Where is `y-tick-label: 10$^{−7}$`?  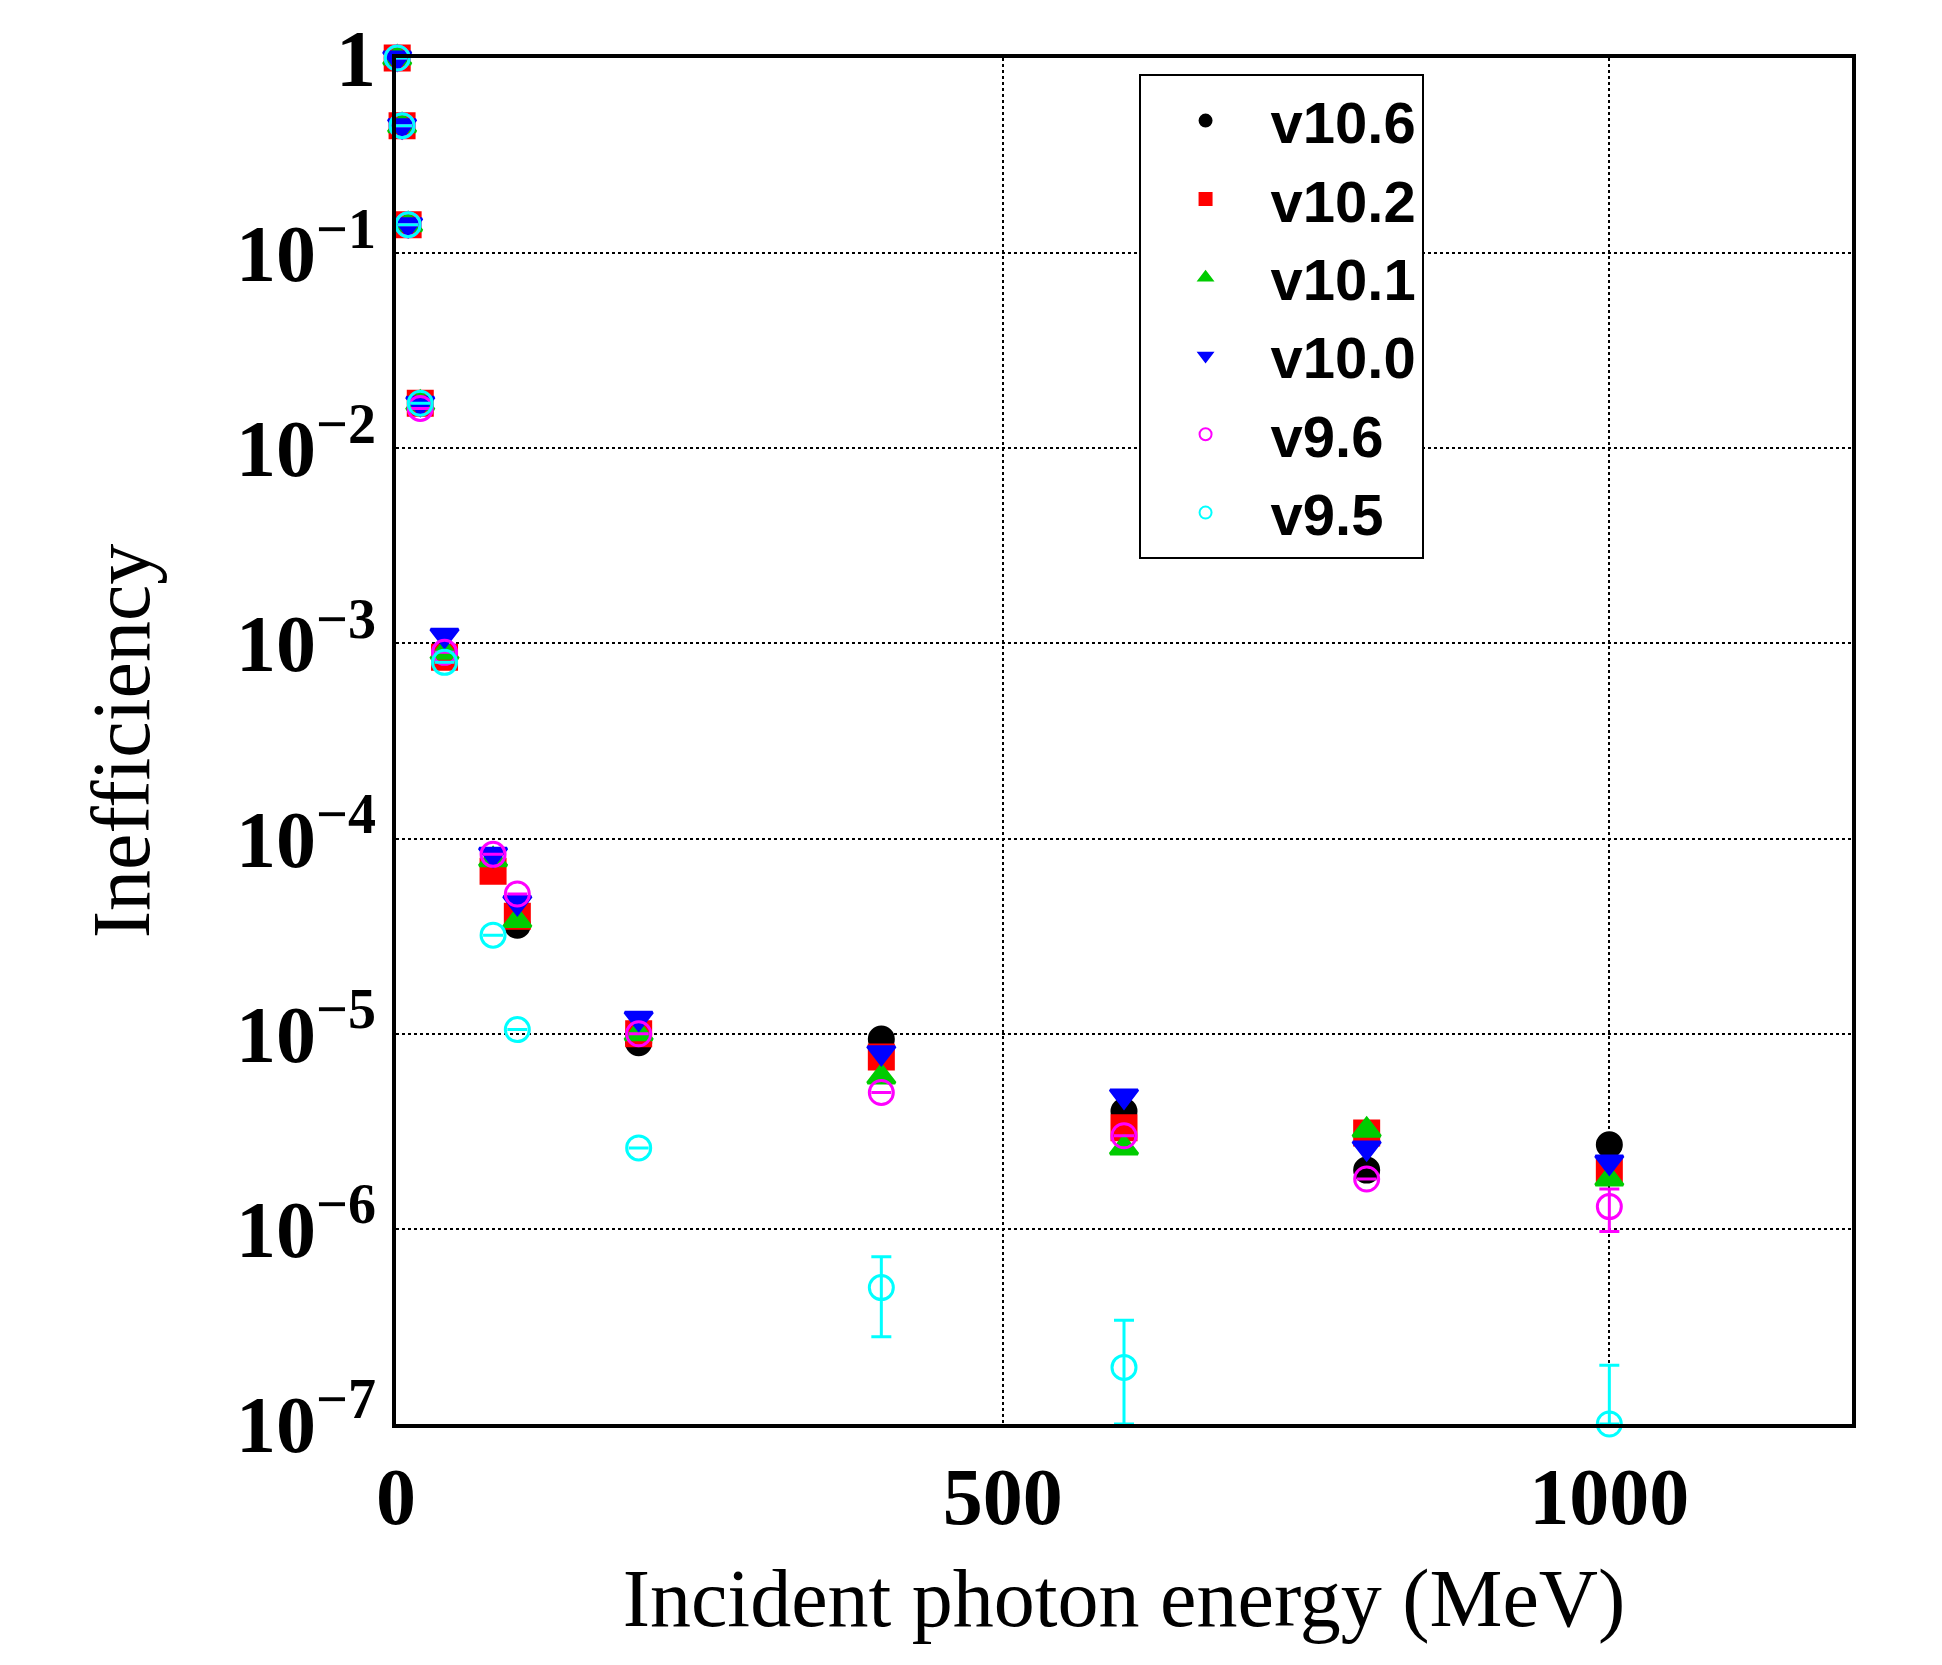
y-tick-label: 10$^{−7}$ is located at coordinates (306, 1418).